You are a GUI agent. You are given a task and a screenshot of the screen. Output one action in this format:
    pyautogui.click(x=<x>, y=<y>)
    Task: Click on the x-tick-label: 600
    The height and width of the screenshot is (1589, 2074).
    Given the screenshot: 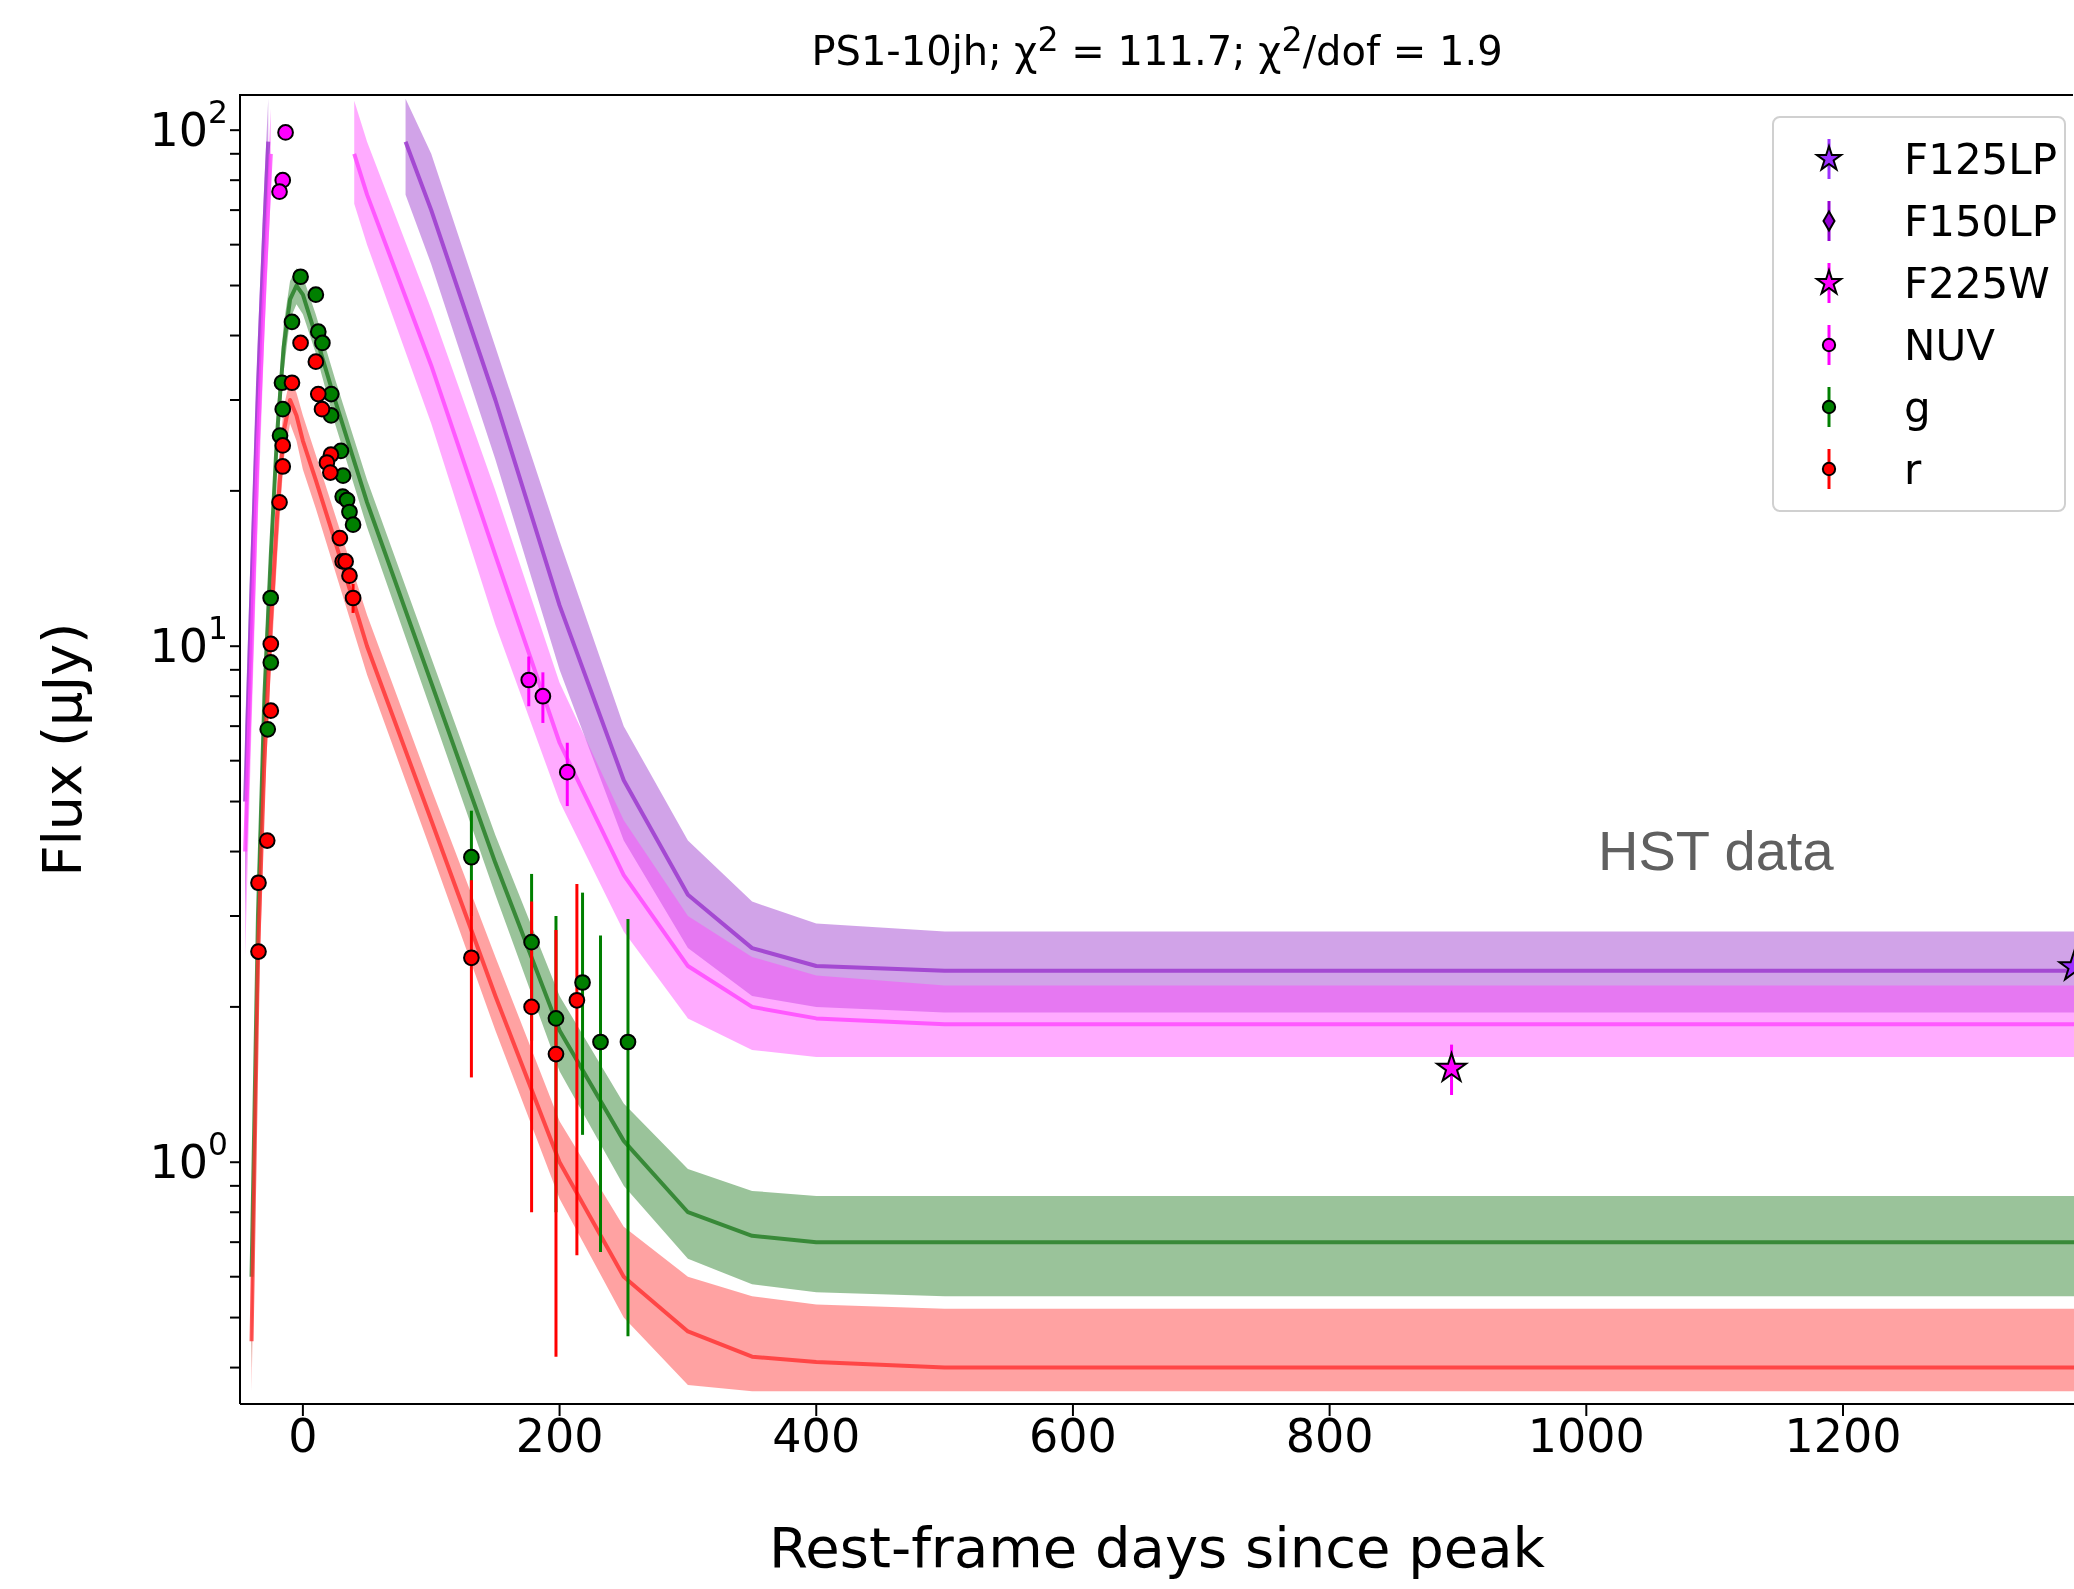 What is the action you would take?
    pyautogui.click(x=1073, y=1436)
    